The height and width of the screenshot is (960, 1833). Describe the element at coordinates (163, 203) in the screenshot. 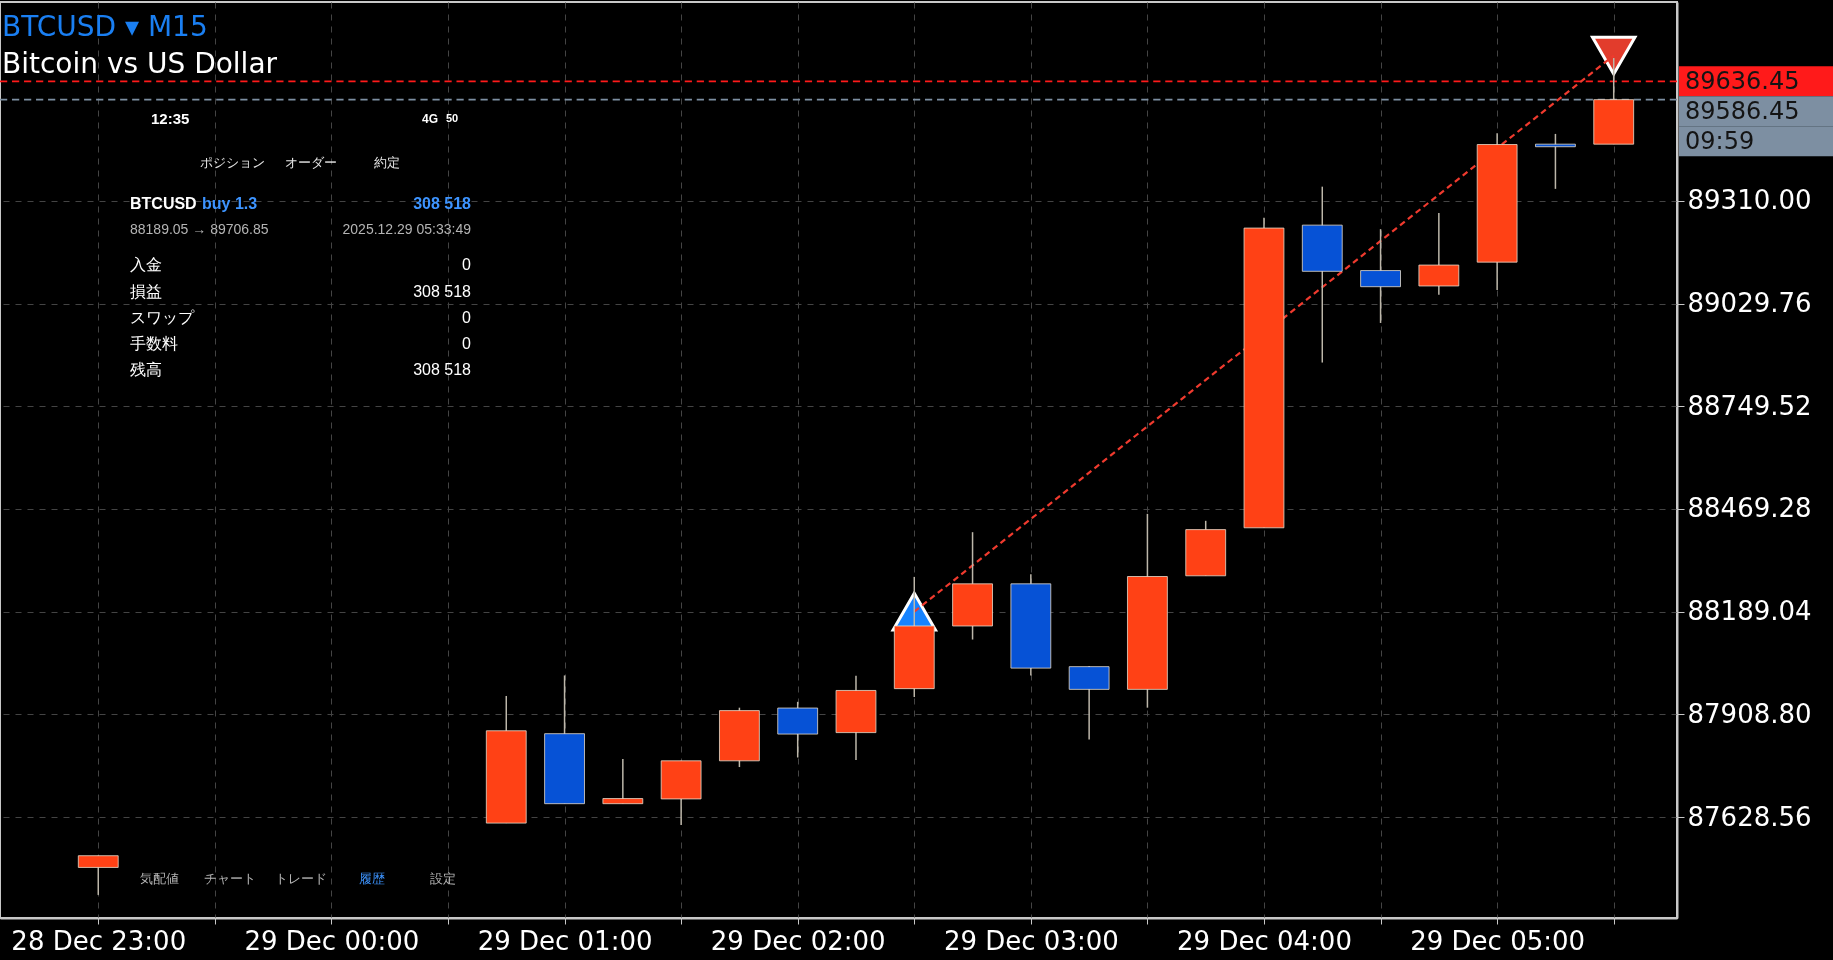

I see `annotation: BTCUSD` at that location.